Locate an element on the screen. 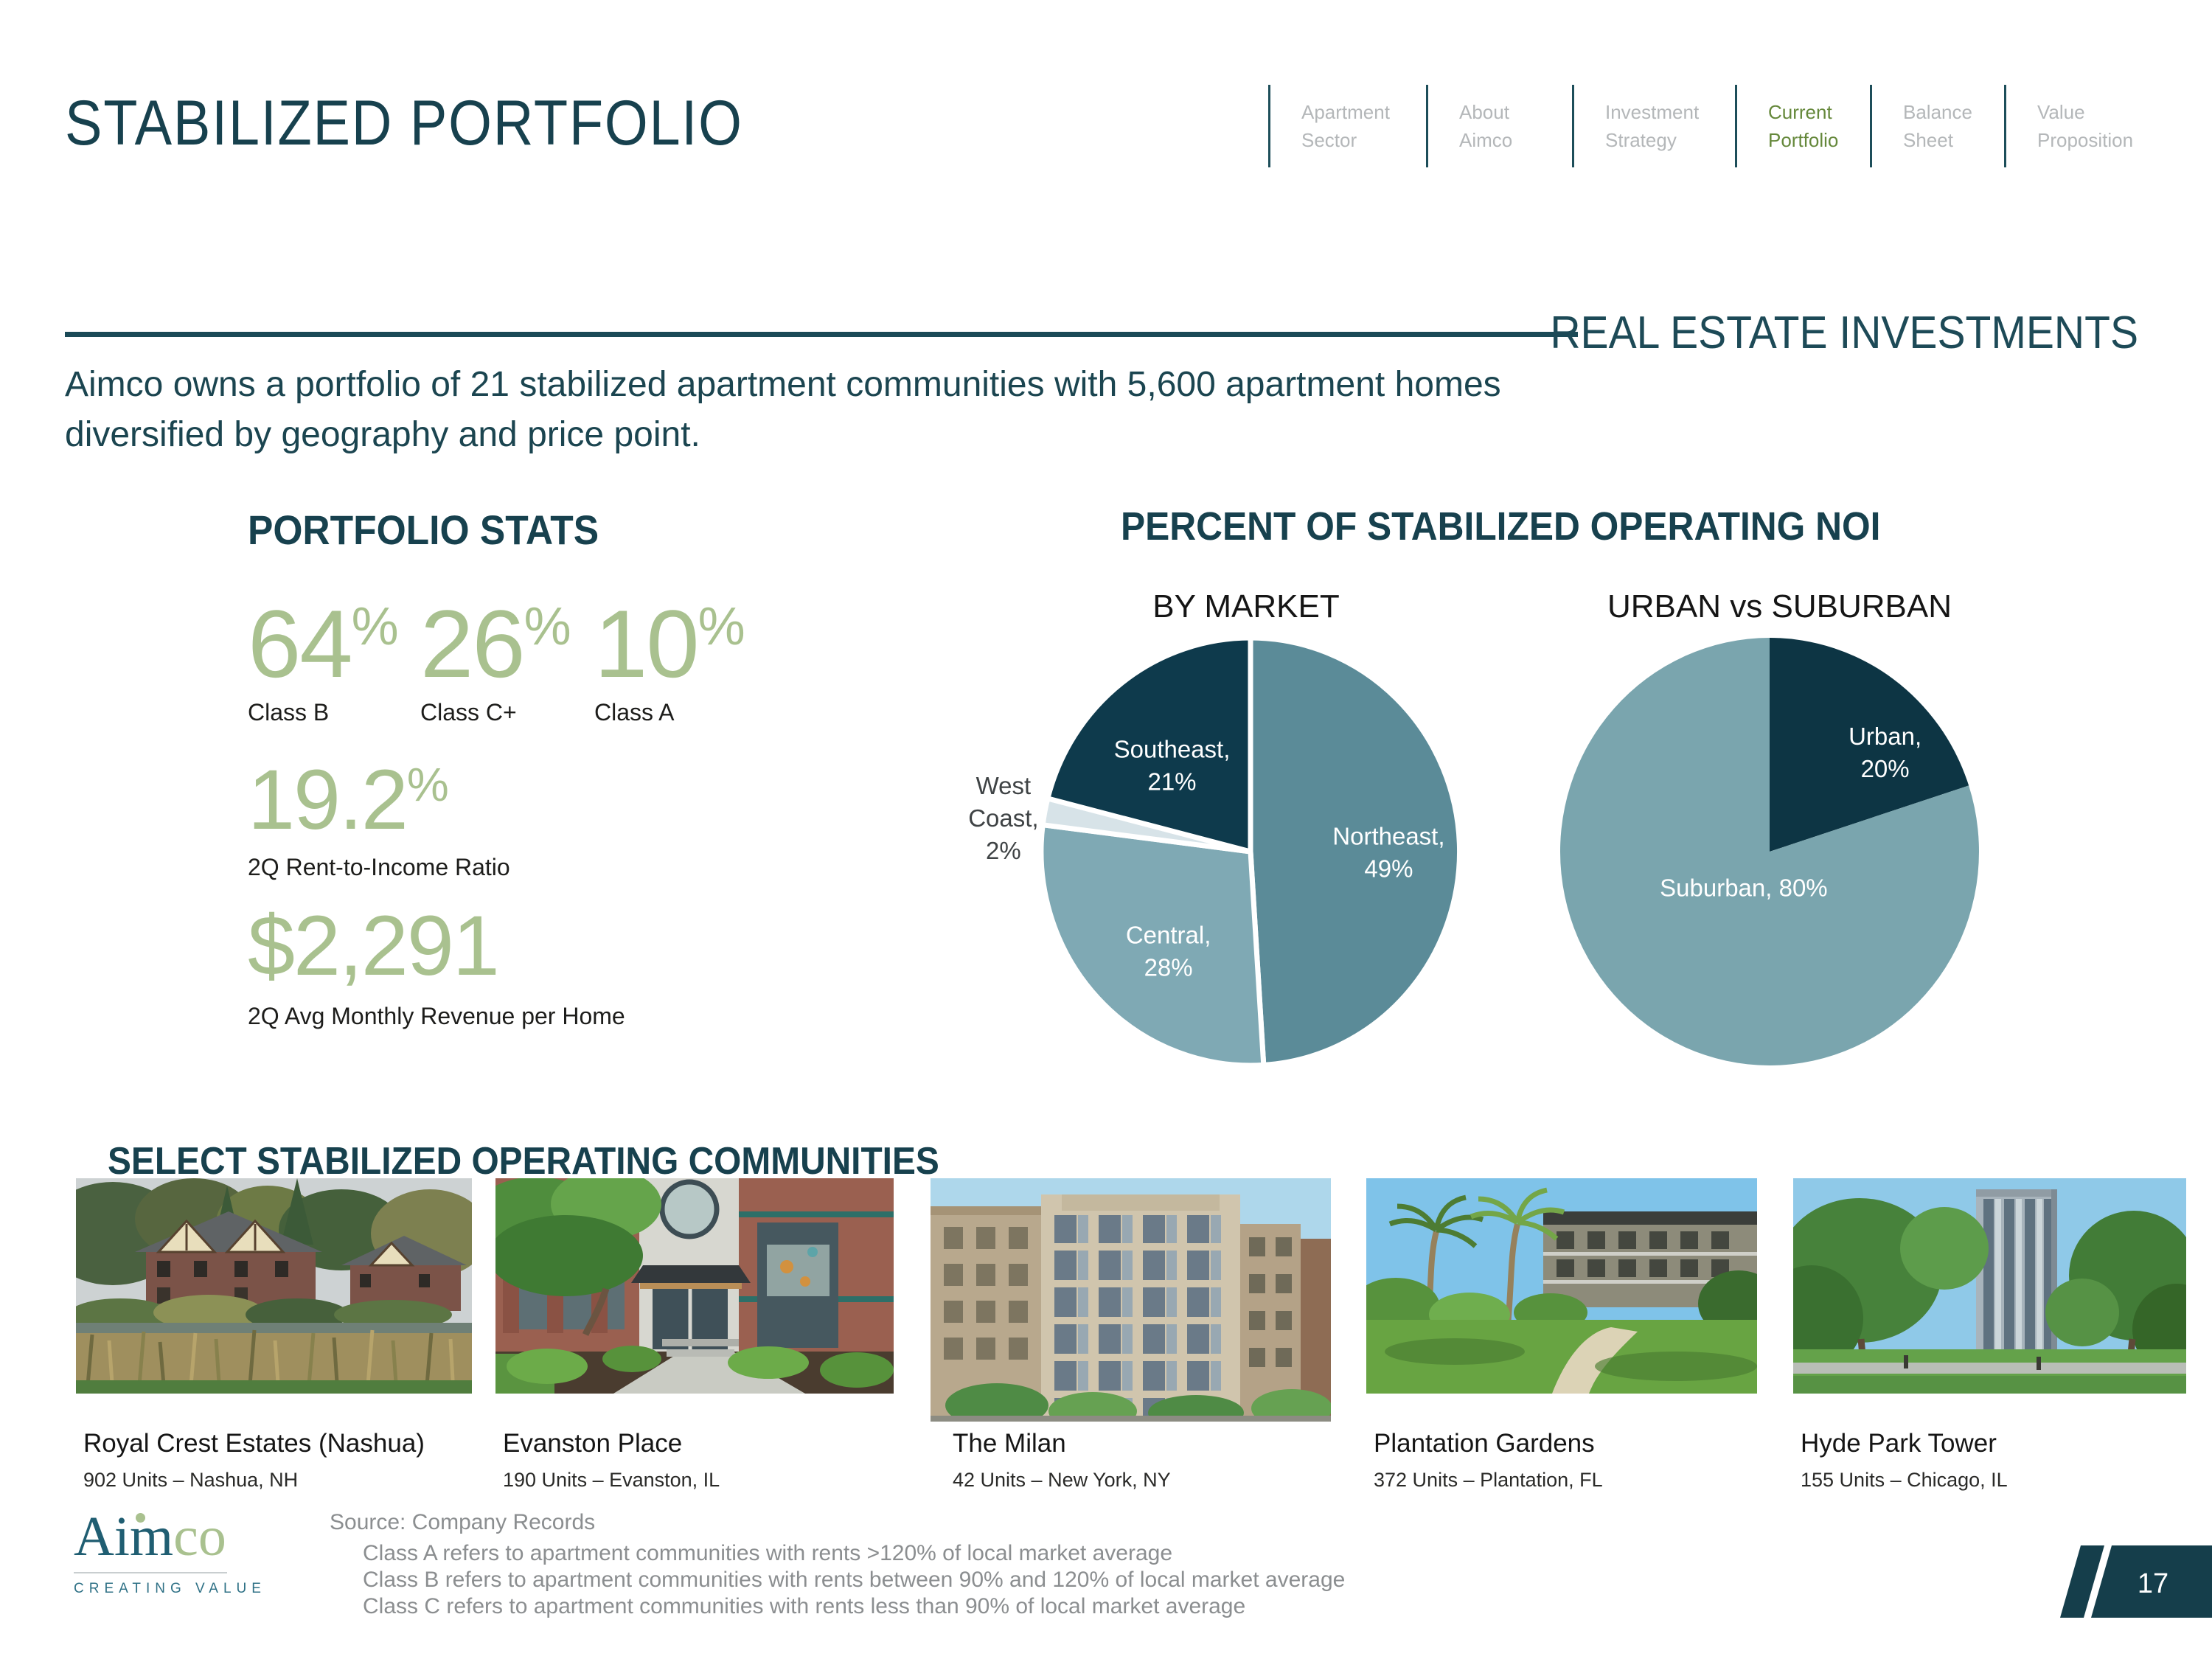 The image size is (2212, 1659). photo-royal-crest-estates is located at coordinates (274, 1286).